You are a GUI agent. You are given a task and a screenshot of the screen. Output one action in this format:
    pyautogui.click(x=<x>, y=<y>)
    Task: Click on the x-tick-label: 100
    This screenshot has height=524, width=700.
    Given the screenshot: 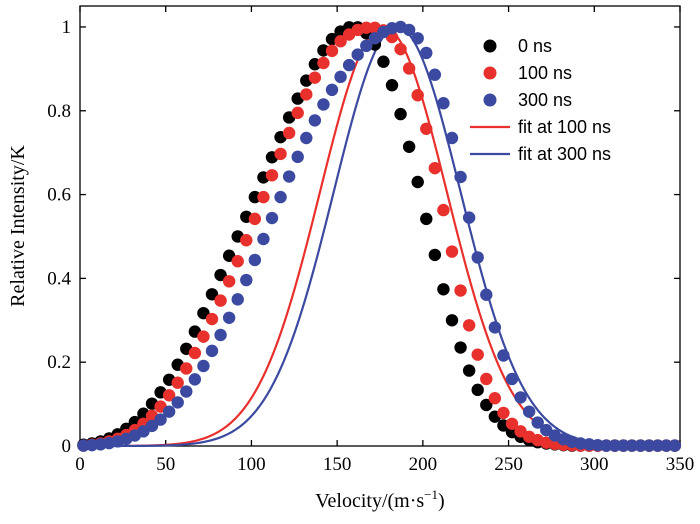 What is the action you would take?
    pyautogui.click(x=251, y=464)
    